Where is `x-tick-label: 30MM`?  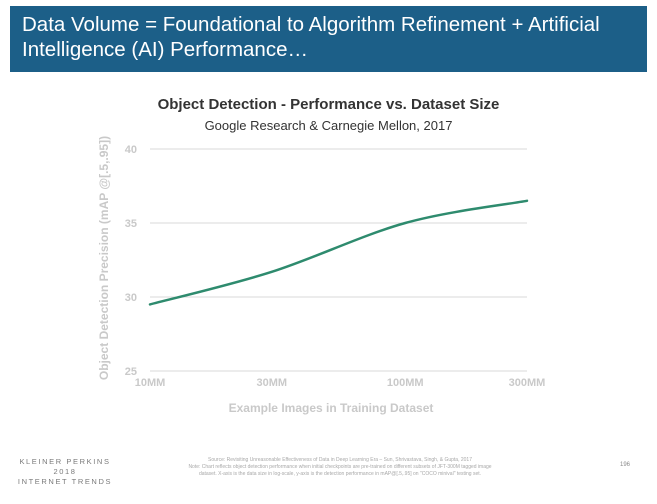 x-tick-label: 30MM is located at coordinates (271, 383).